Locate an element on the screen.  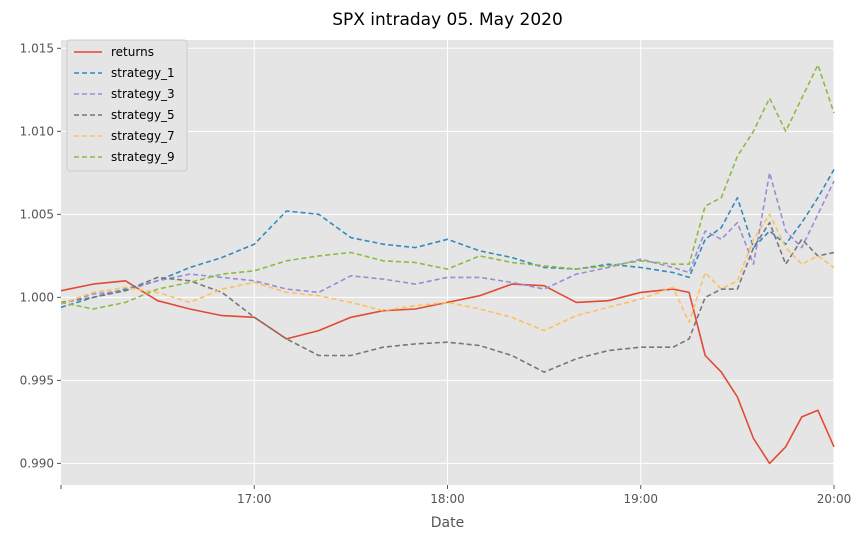
legend-label-strategy-3: strategy_3 is located at coordinates (143, 94).